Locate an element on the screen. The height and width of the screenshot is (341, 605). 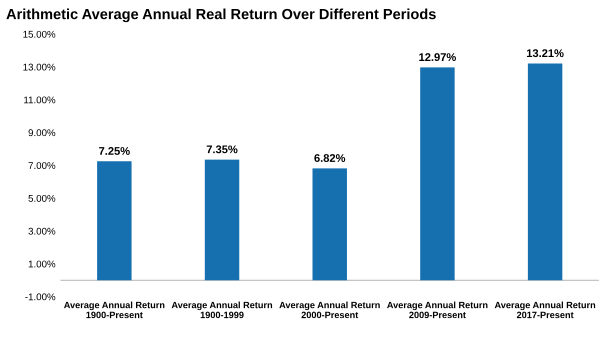
y-tick-label: 11.00% is located at coordinates (40, 100).